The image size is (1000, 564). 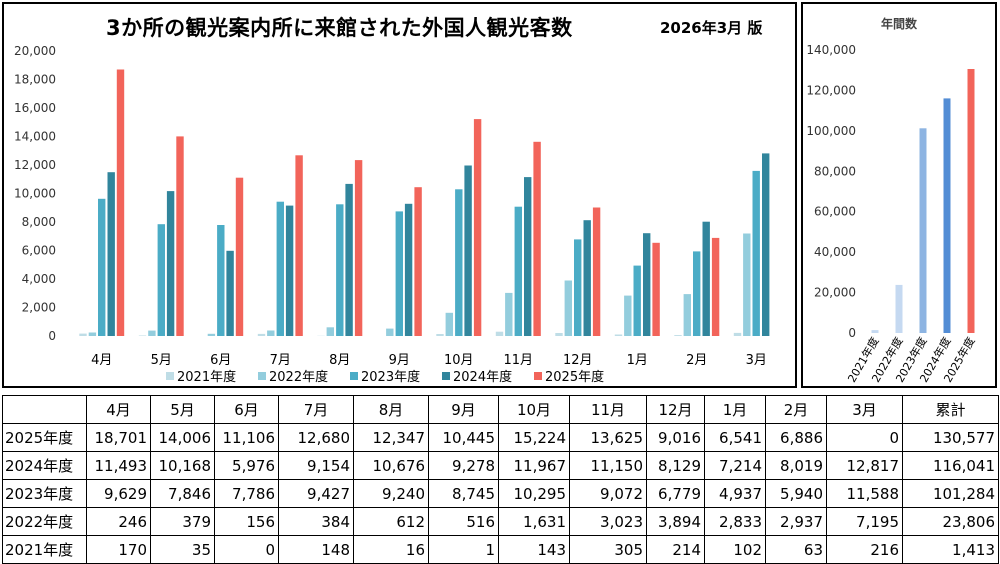 What do you see at coordinates (391, 550) in the screenshot?
I see `table-cell: 16` at bounding box center [391, 550].